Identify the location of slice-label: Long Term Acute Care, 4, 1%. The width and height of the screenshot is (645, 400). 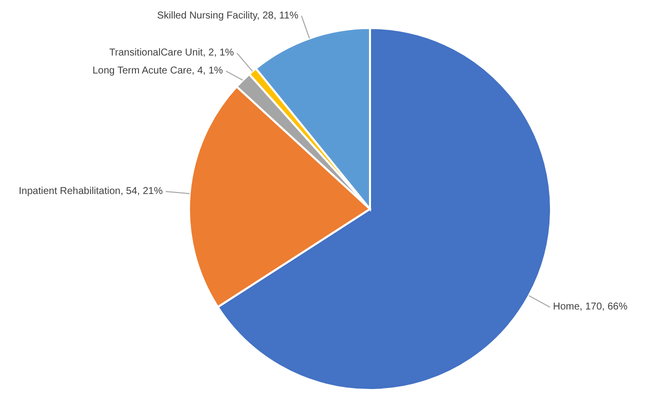
(158, 71).